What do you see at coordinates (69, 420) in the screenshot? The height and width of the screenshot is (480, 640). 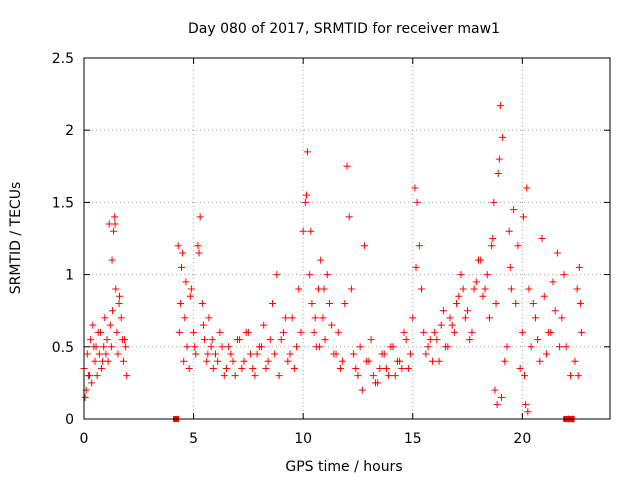 I see `y-tick-label: 0` at bounding box center [69, 420].